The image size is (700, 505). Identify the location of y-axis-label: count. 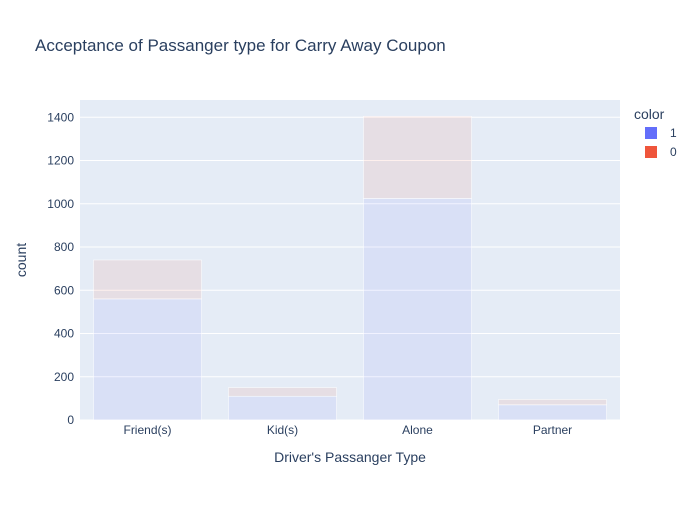
(21, 260).